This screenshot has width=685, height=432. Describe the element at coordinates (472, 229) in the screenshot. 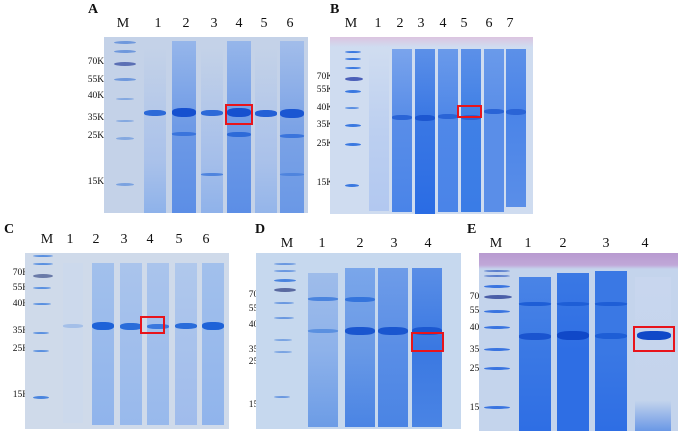

I see `panel-letter: E` at that location.